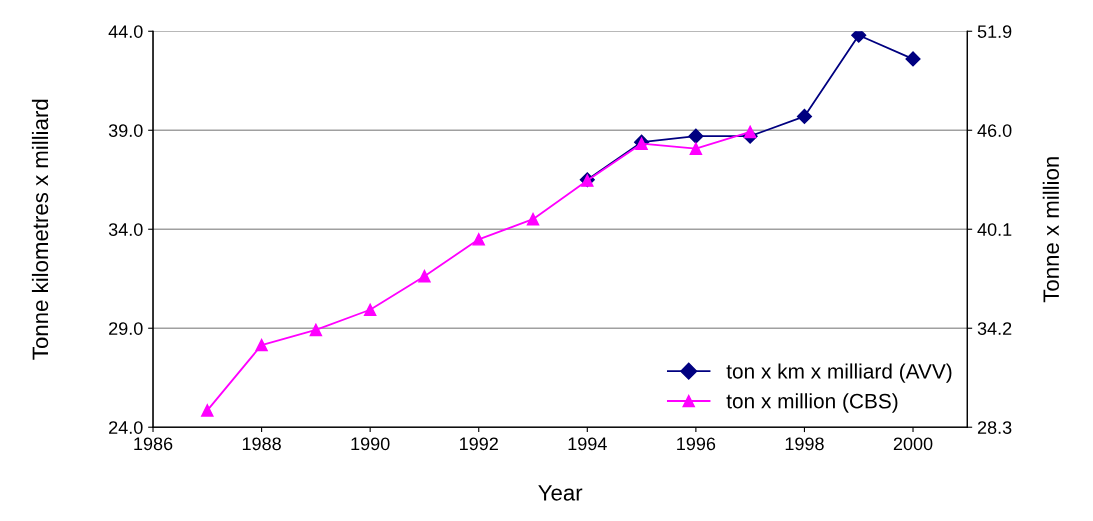  Describe the element at coordinates (125, 130) in the screenshot. I see `y-tick-label: 39.0` at that location.